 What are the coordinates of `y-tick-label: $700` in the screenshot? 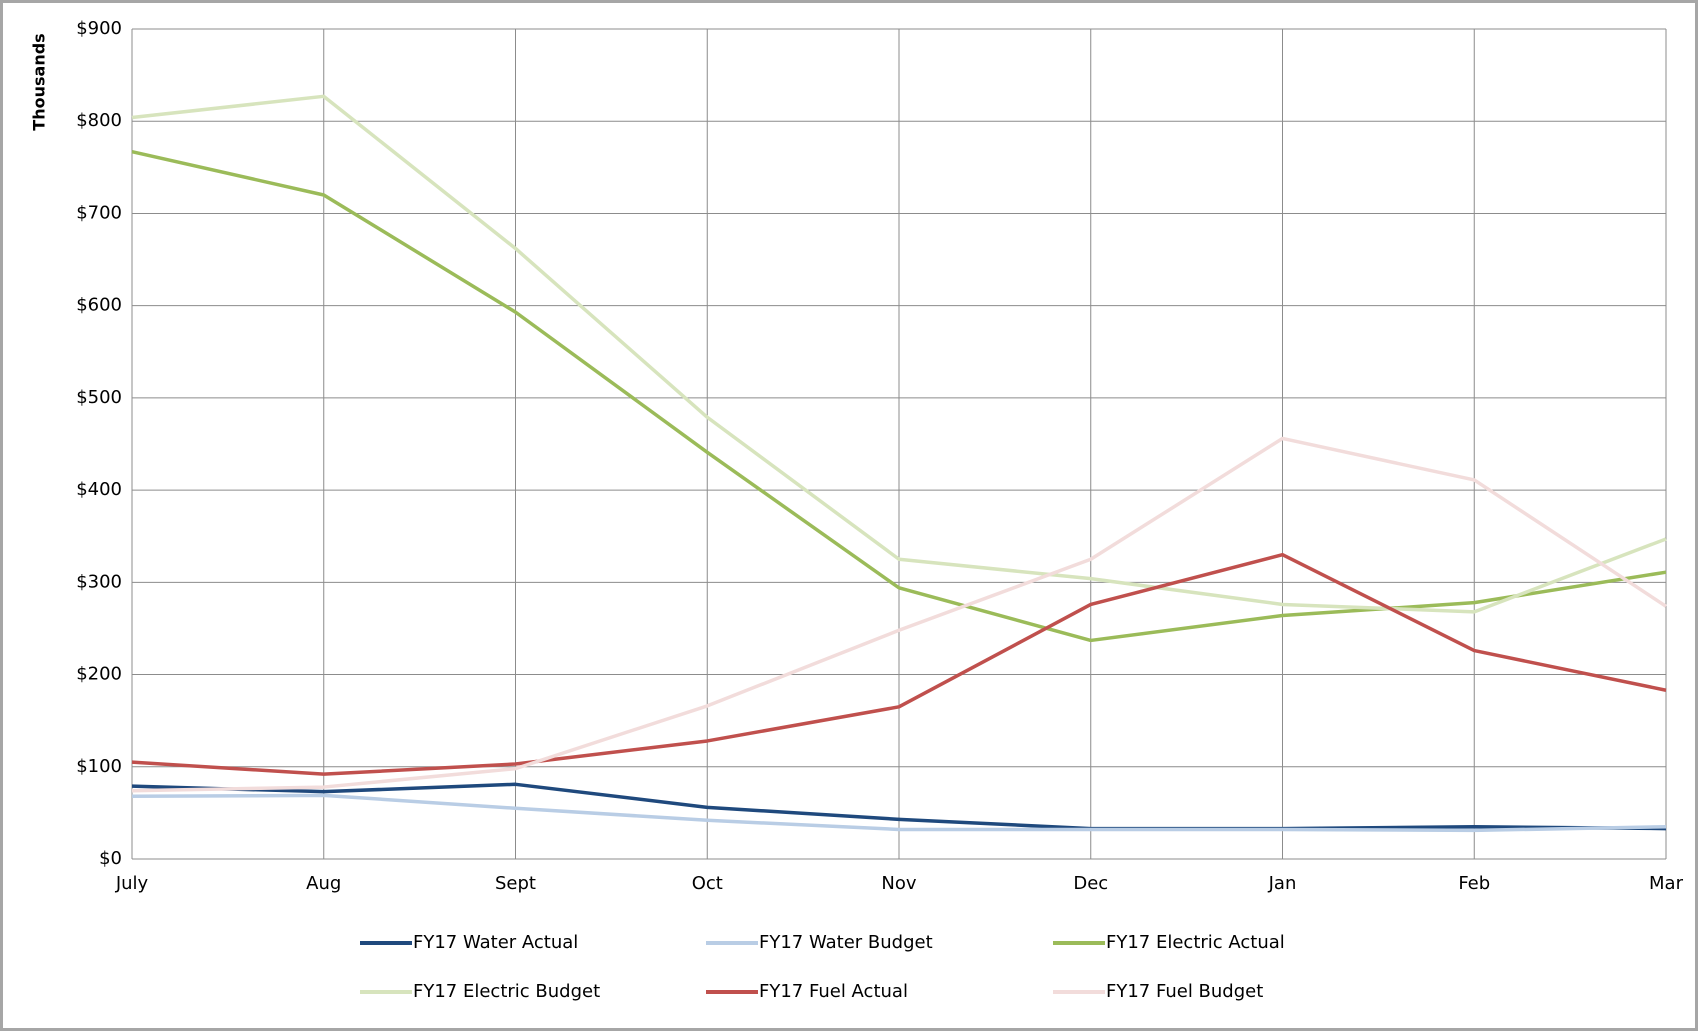 It's located at (99, 212).